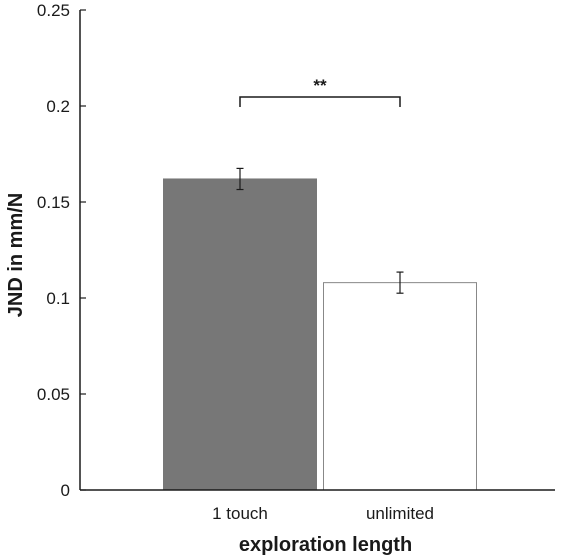 The height and width of the screenshot is (559, 564). Describe the element at coordinates (61, 250) in the screenshot. I see `y-ticks-group: 0 0.05 0.1 0.15 0.2 0.25` at that location.